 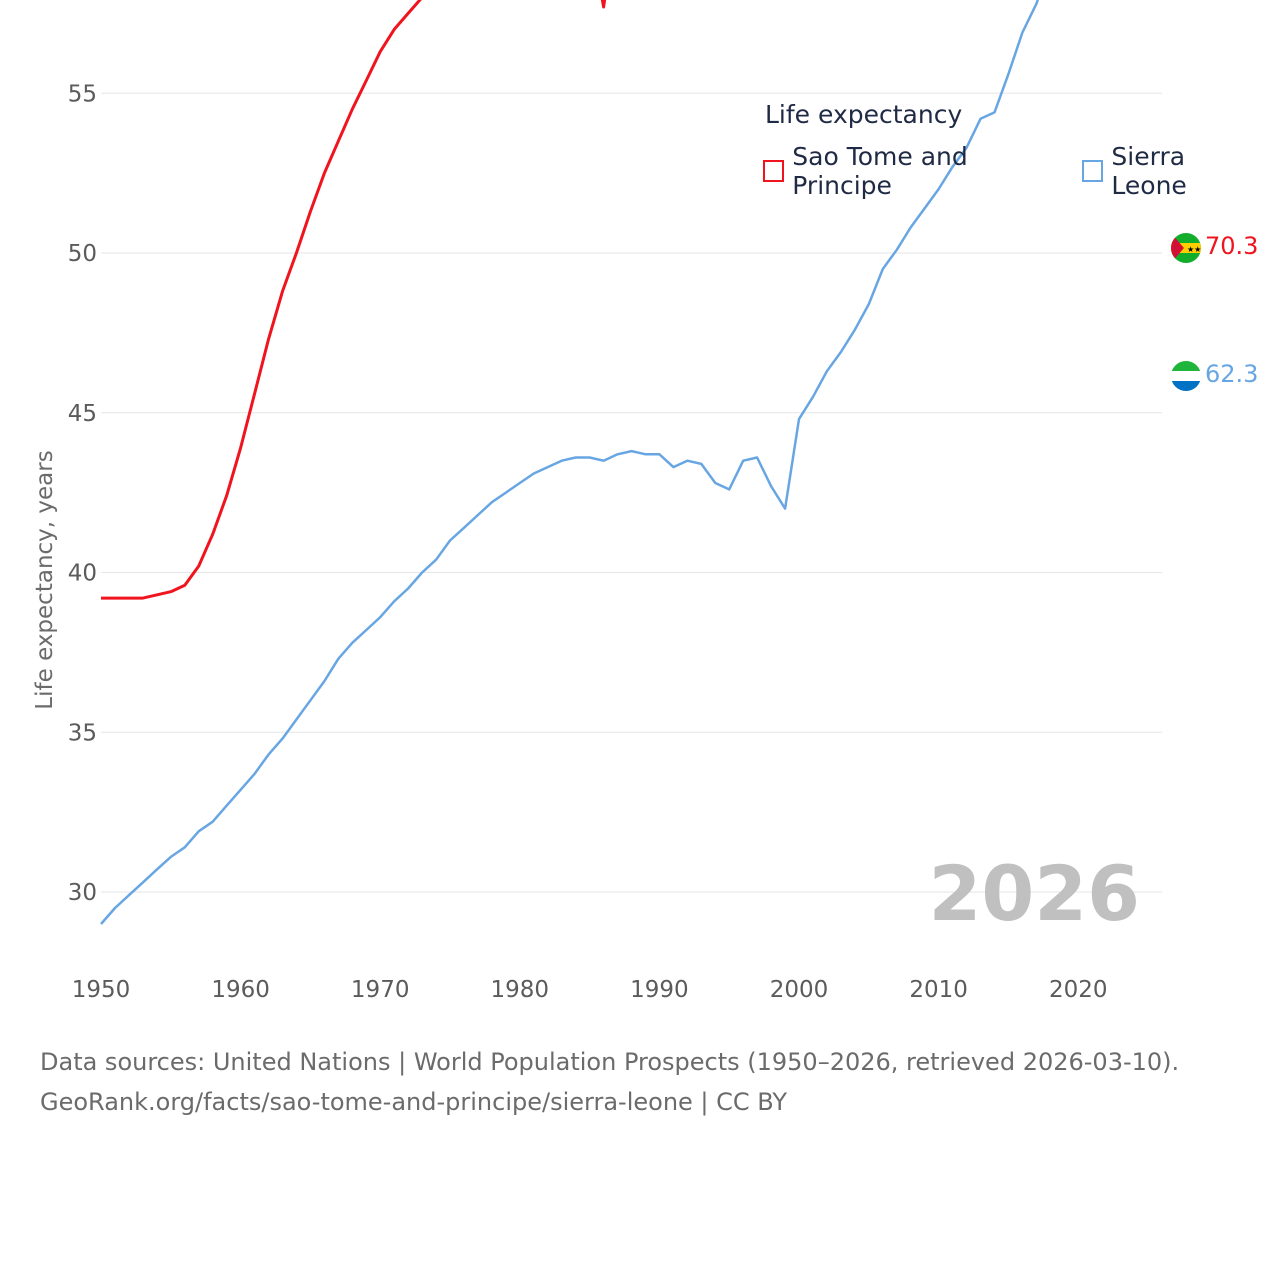 I want to click on x-tick-label: 1970, so click(x=380, y=990).